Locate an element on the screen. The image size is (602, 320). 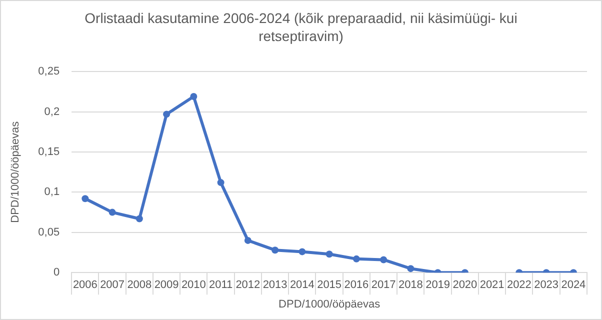
x-tick-label: 2019 is located at coordinates (438, 285).